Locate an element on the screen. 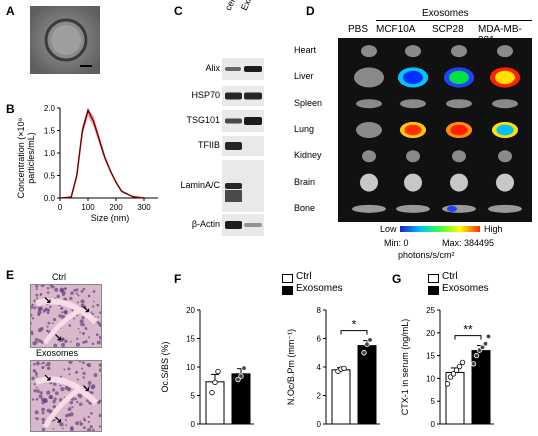 Image resolution: width=538 pixels, height=436 pixels. b-xtick-label: 100 is located at coordinates (88, 207).